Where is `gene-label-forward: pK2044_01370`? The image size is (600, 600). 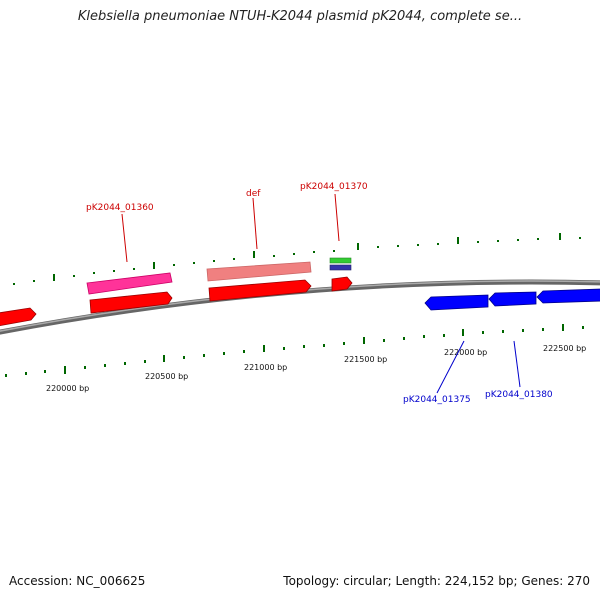 gene-label-forward: pK2044_01370 is located at coordinates (334, 187).